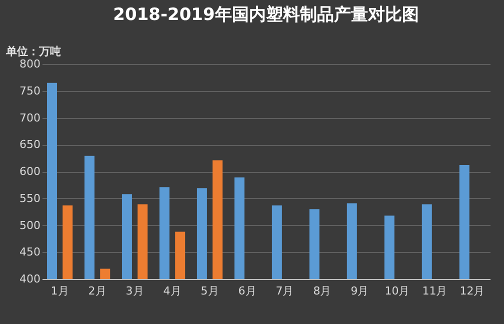  What do you see at coordinates (97, 291) in the screenshot?
I see `x-tick-label: 2月` at bounding box center [97, 291].